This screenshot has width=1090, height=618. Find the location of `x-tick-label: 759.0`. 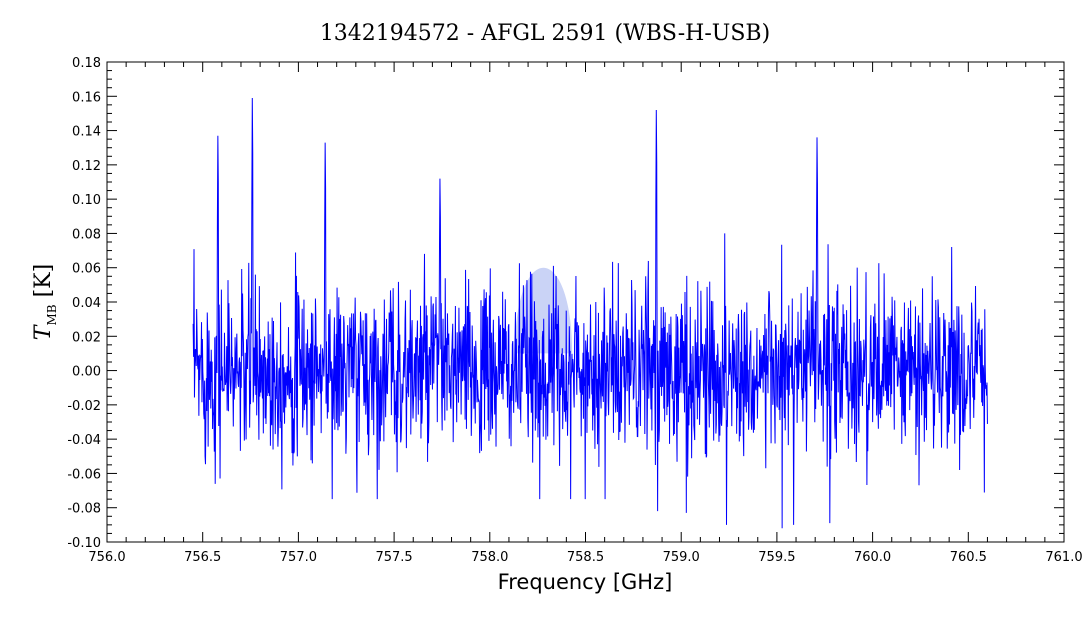

x-tick-label: 759.0 is located at coordinates (681, 557).